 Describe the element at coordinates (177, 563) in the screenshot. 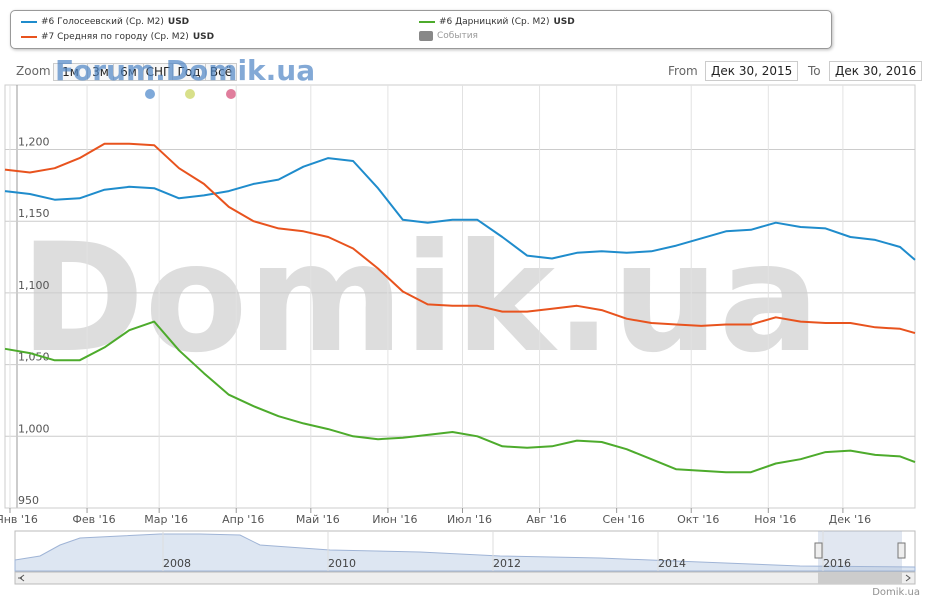

I see `navigator-year: 2008` at that location.